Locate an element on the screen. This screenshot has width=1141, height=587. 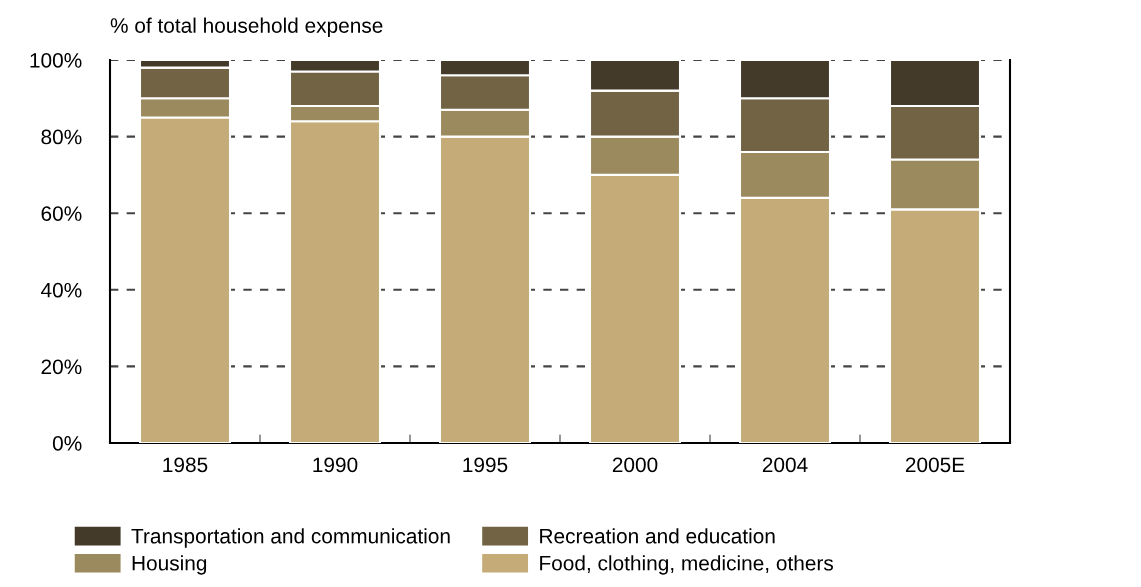
legend-label: Transportation and communication is located at coordinates (290, 538).